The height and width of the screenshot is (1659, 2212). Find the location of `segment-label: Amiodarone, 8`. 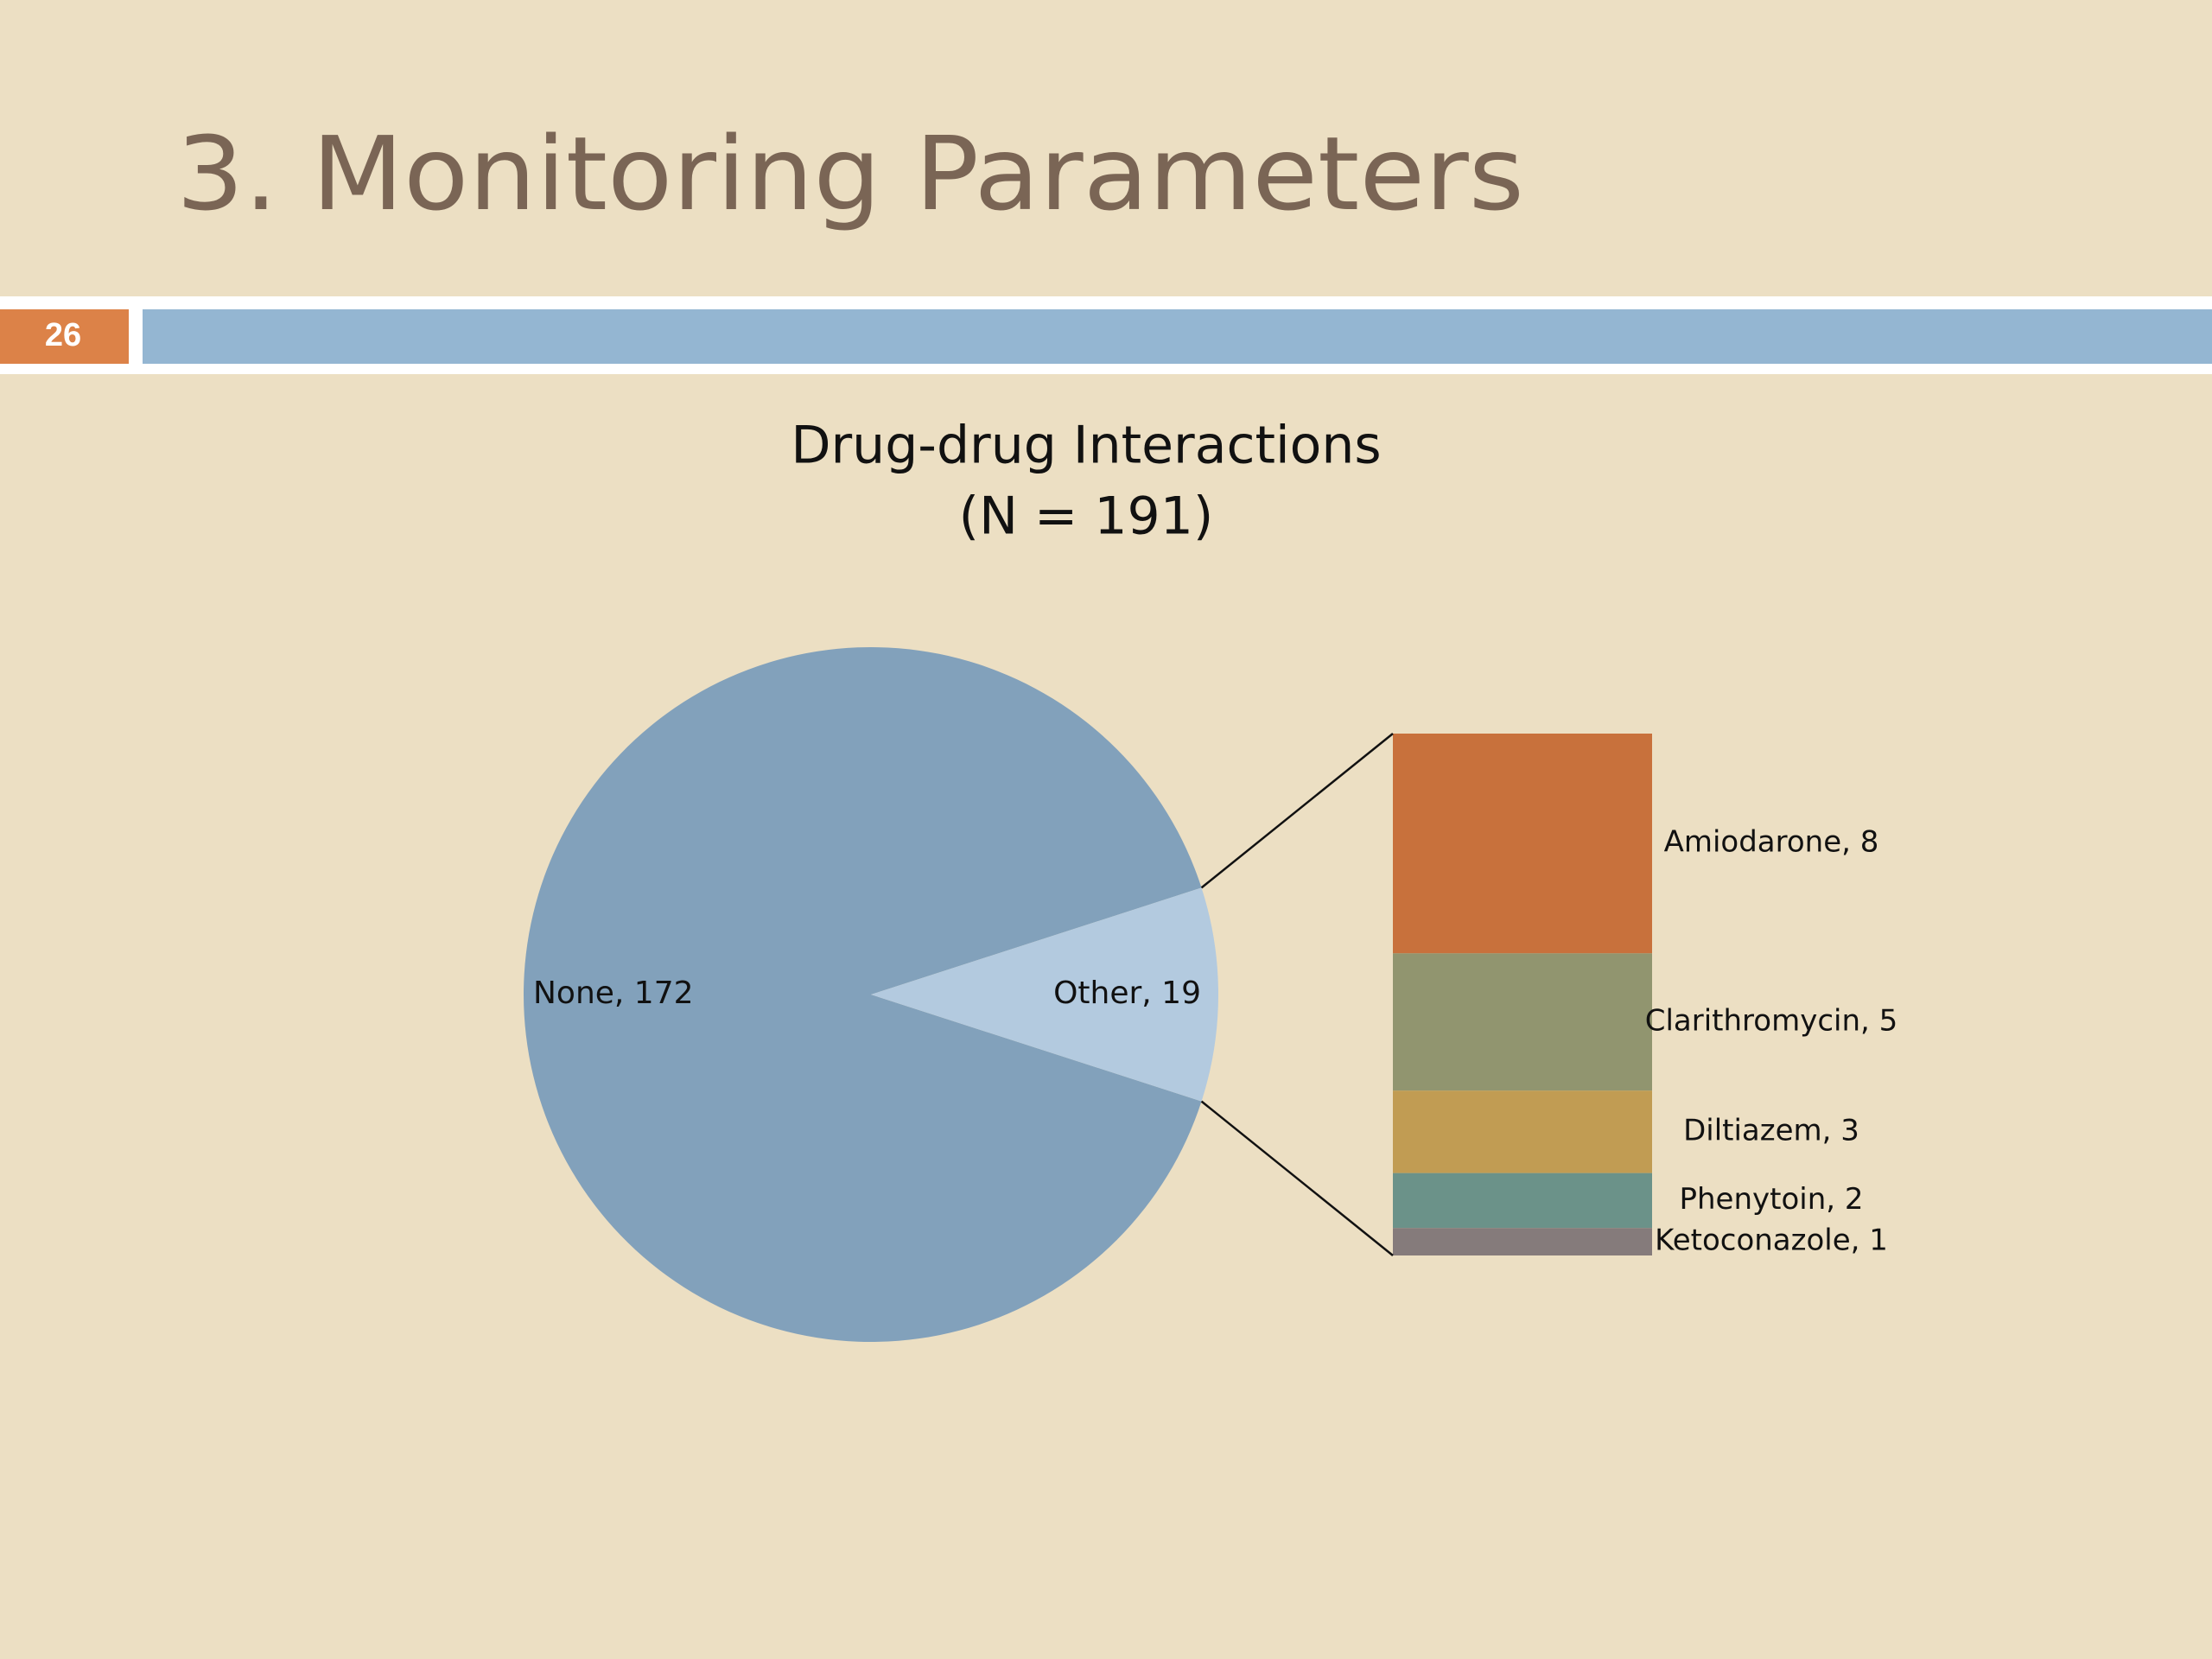

segment-label: Amiodarone, 8 is located at coordinates (1771, 842).